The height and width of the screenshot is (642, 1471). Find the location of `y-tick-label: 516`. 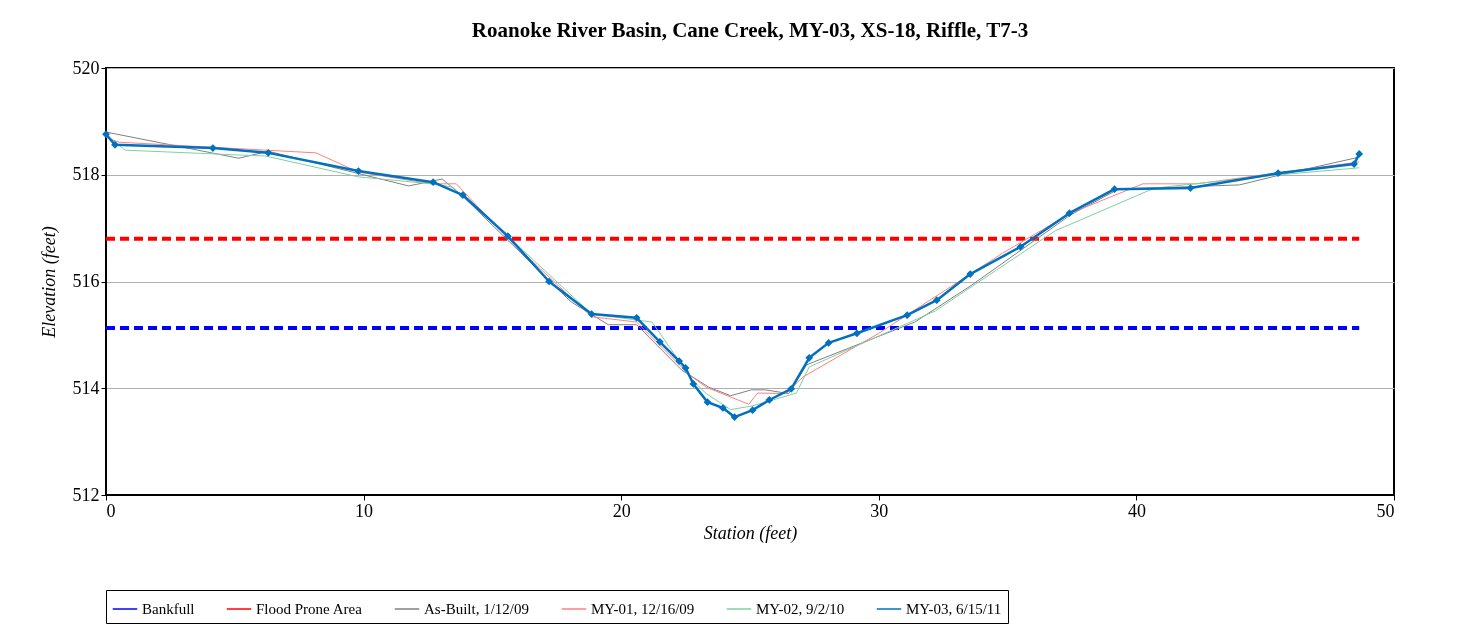

y-tick-label: 516 is located at coordinates (86, 281).